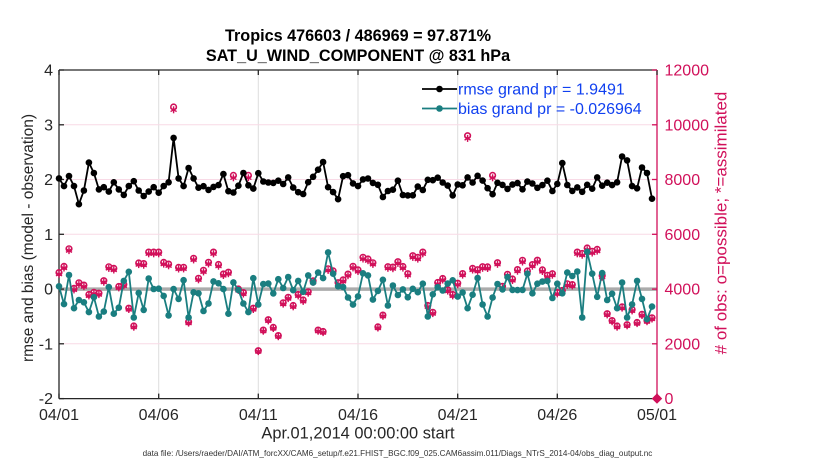 This screenshot has width=830, height=470. I want to click on svg-text: 4, so click(48, 71).